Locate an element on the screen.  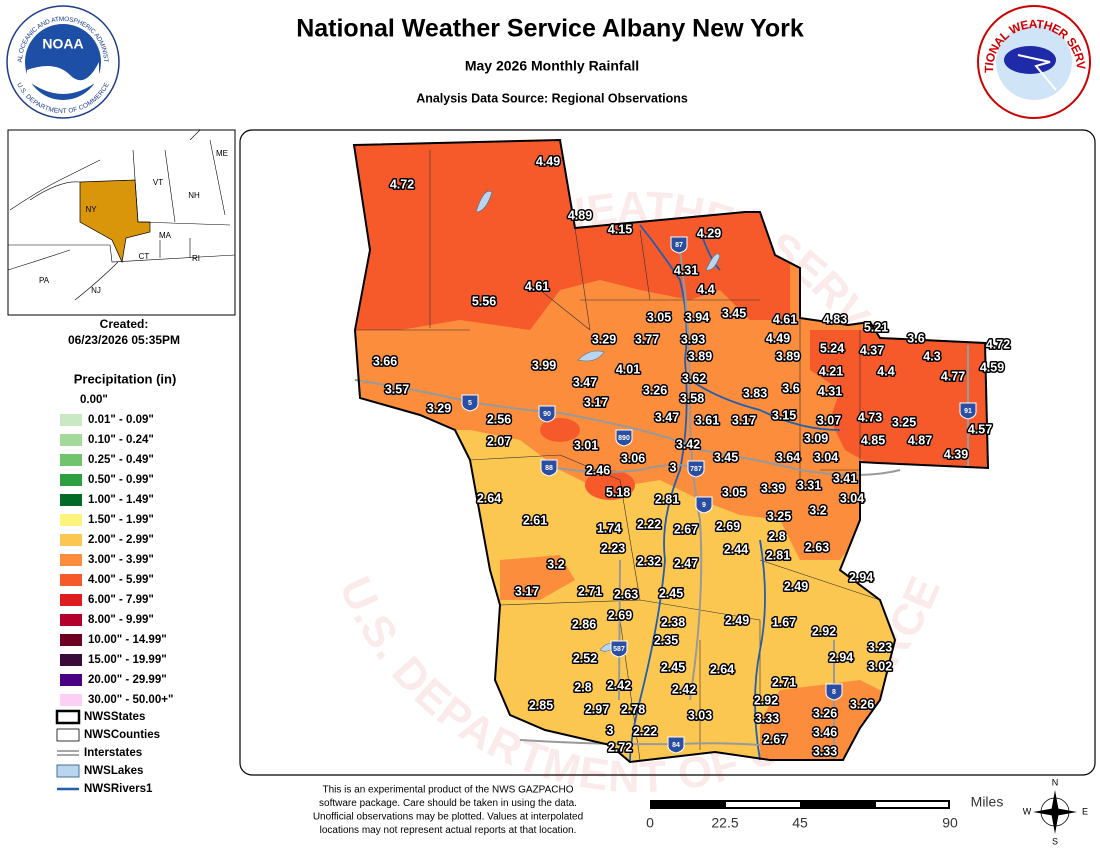
legend-label: 8.00" - 9.99" is located at coordinates (121, 620).